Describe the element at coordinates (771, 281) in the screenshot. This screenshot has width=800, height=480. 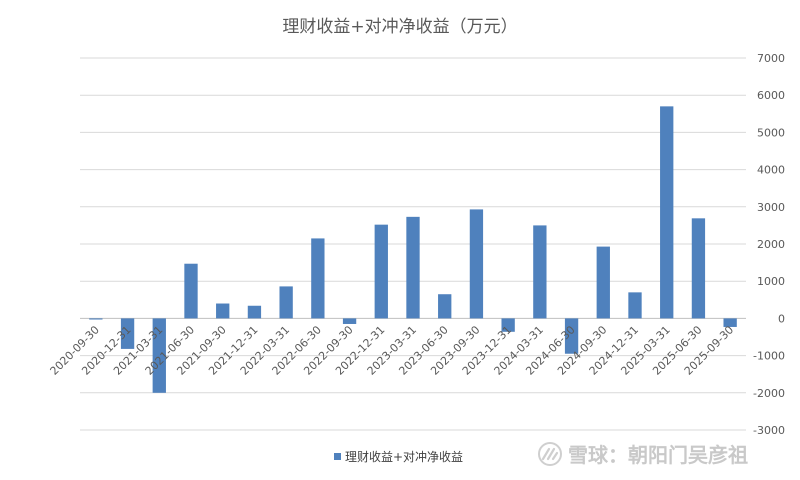
I see `y-tick-label: 1000` at that location.